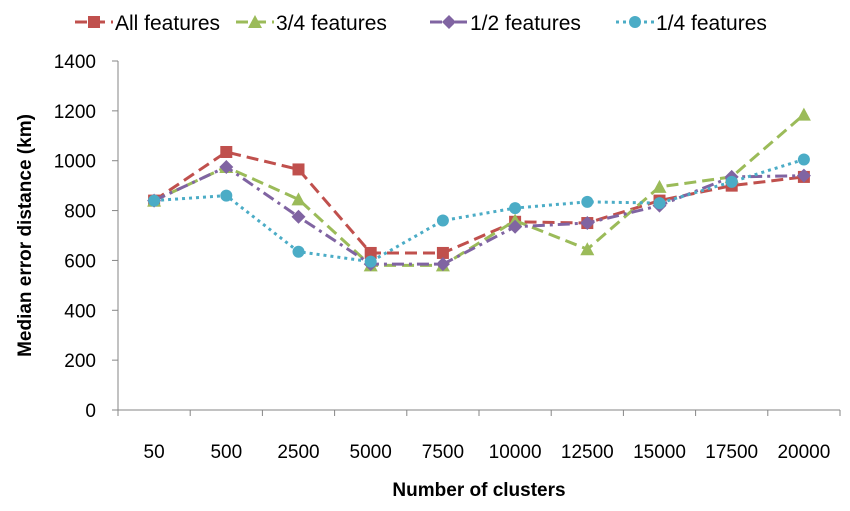 Image resolution: width=850 pixels, height=511 pixels. What do you see at coordinates (587, 452) in the screenshot?
I see `x-tick-label: 12500` at bounding box center [587, 452].